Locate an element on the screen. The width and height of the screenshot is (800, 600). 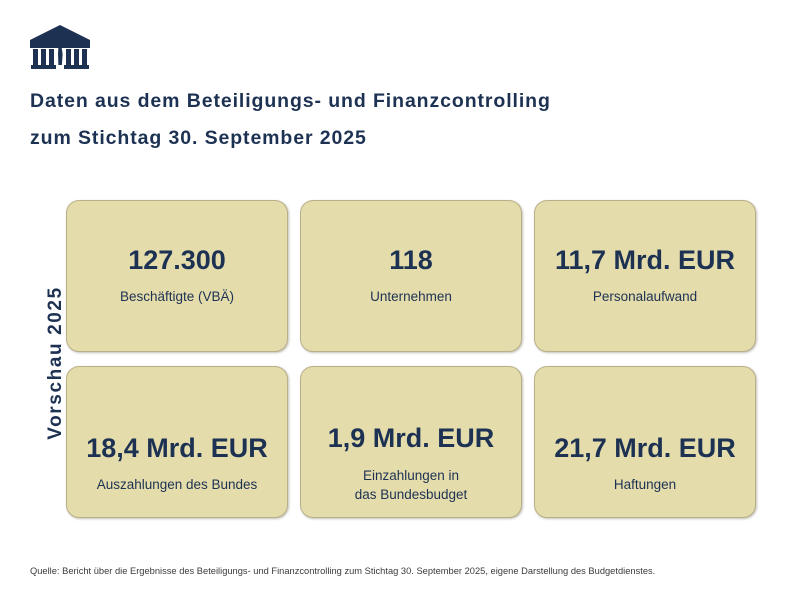
page-title-line-2: zum Stichtag 30. September 2025 is located at coordinates (198, 137).